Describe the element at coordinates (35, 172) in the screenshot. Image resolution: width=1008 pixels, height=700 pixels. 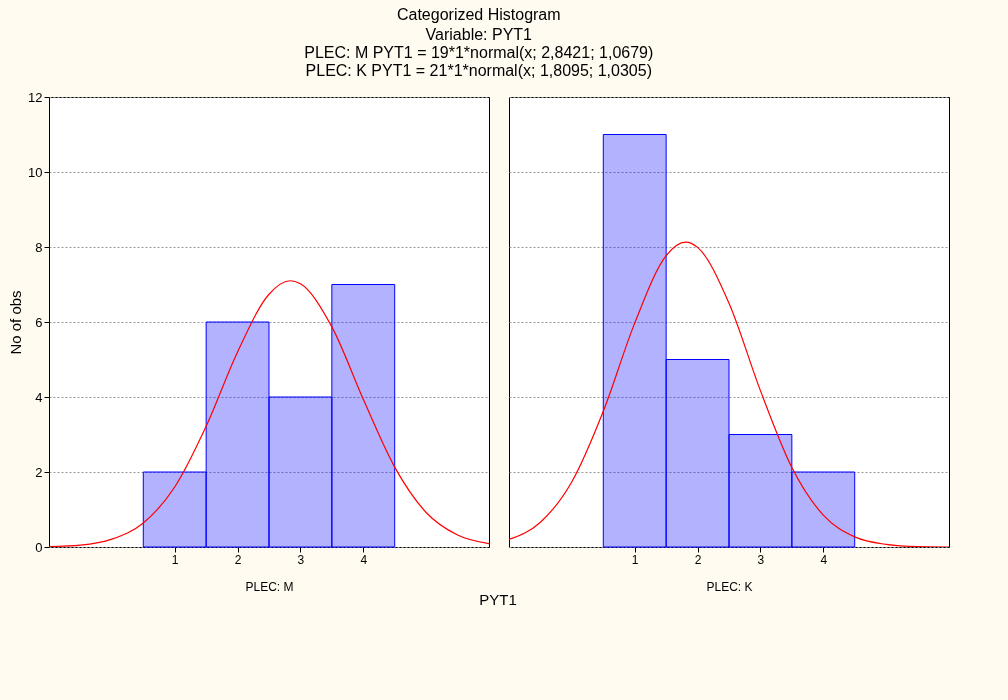
I see `y-tick-label: 10` at that location.